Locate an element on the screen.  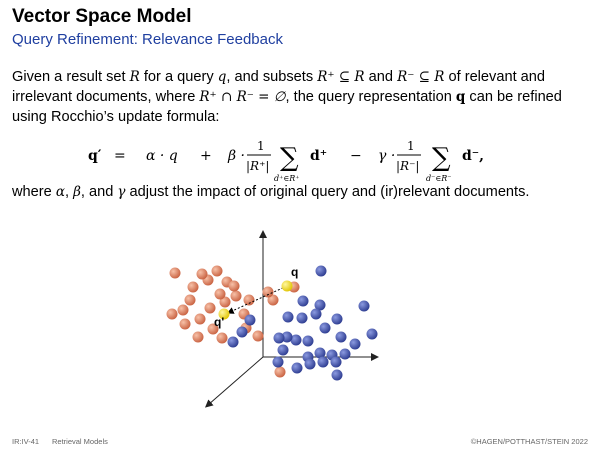
axis-depth is located at coordinates (234, 382).